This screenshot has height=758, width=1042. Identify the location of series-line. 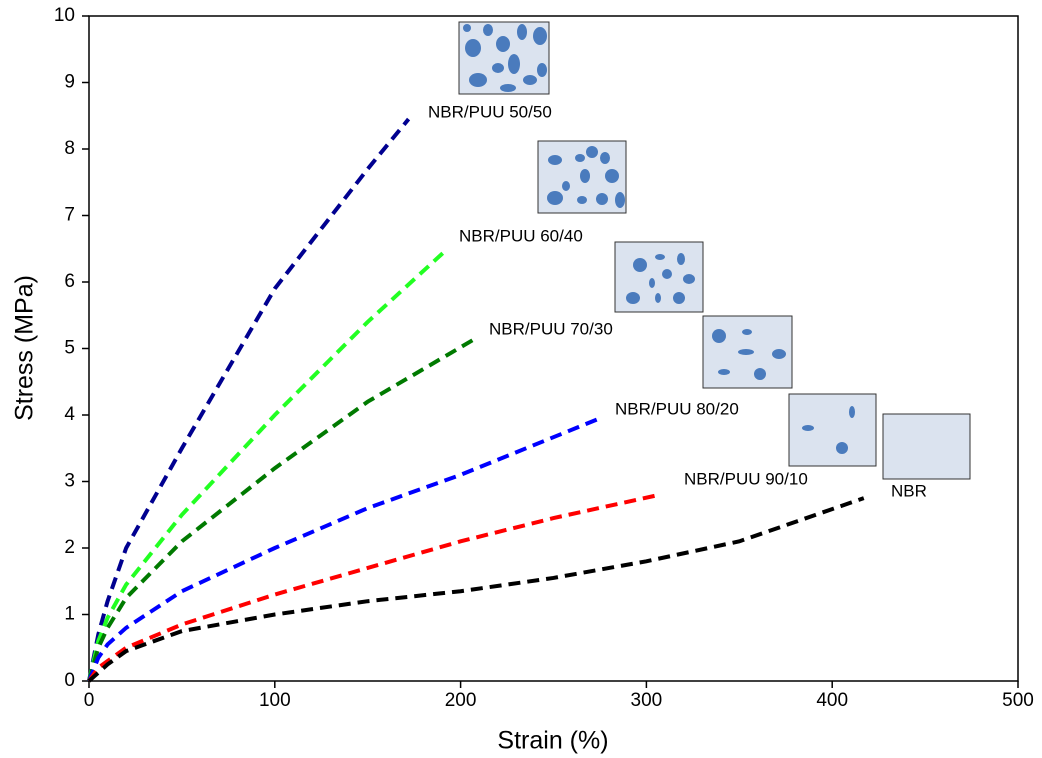
(373, 587).